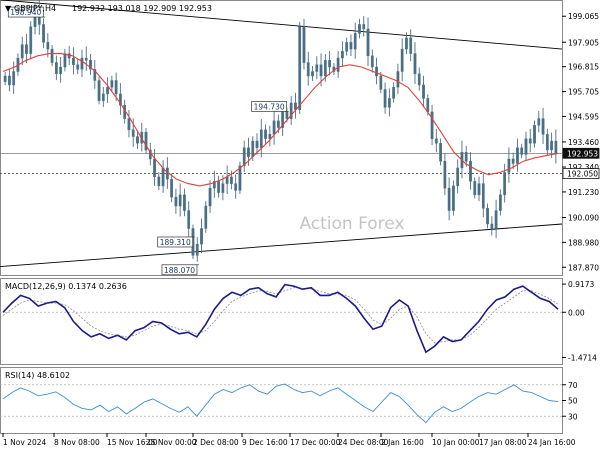 This screenshot has height=454, width=600. I want to click on rsi-tick-label: 30, so click(573, 416).